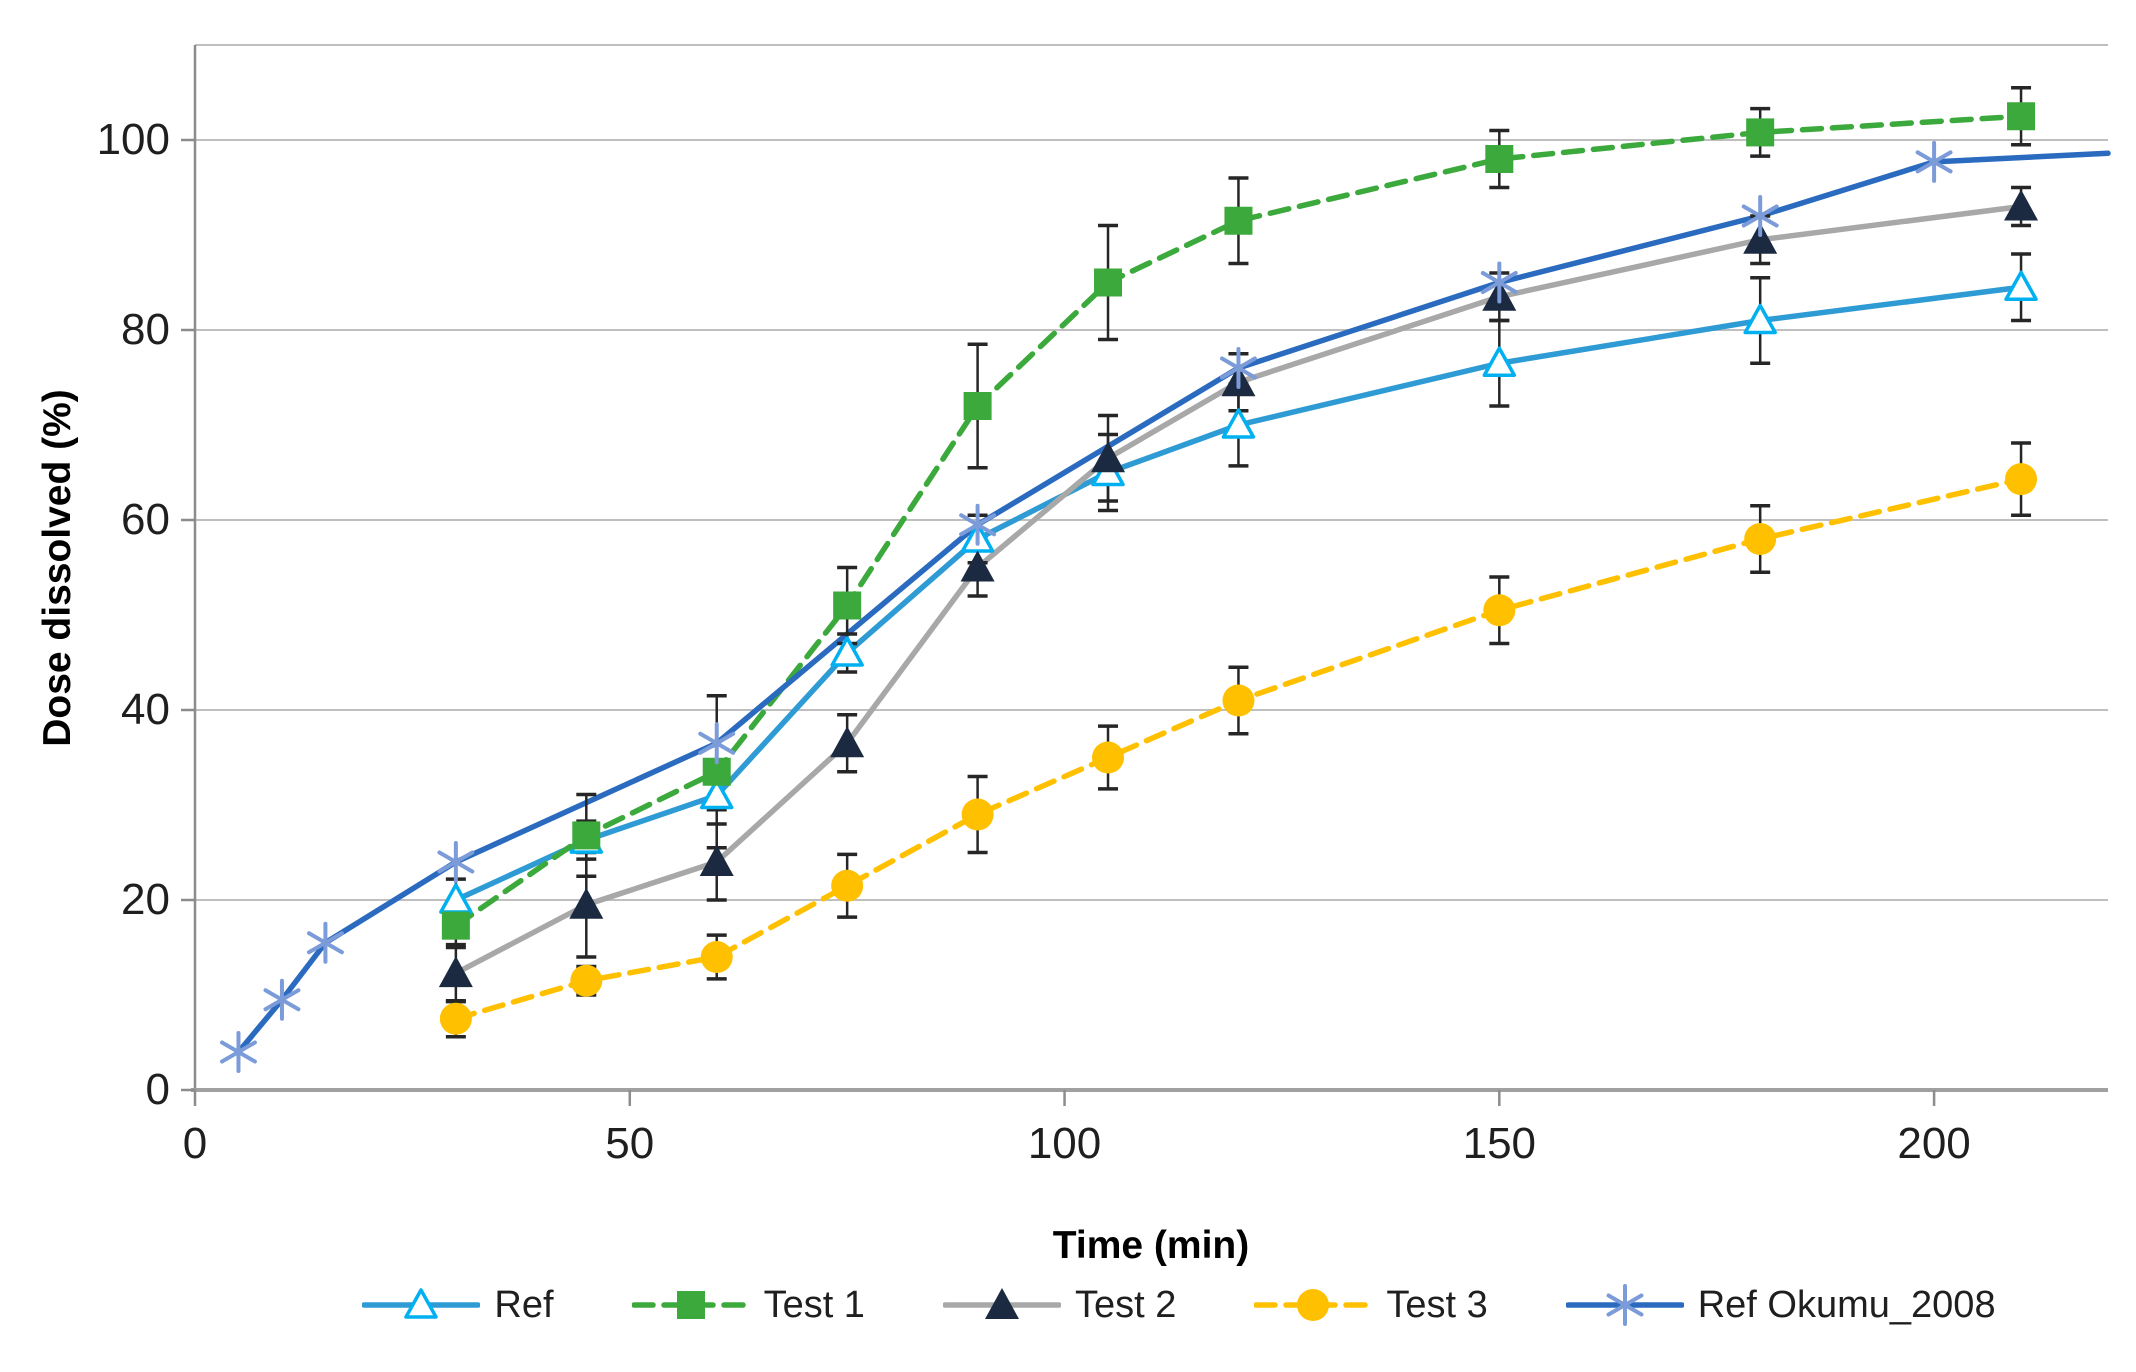  Describe the element at coordinates (1624, 1305) in the screenshot. I see `legend-marker-ref-okumu-2008-icon` at that location.